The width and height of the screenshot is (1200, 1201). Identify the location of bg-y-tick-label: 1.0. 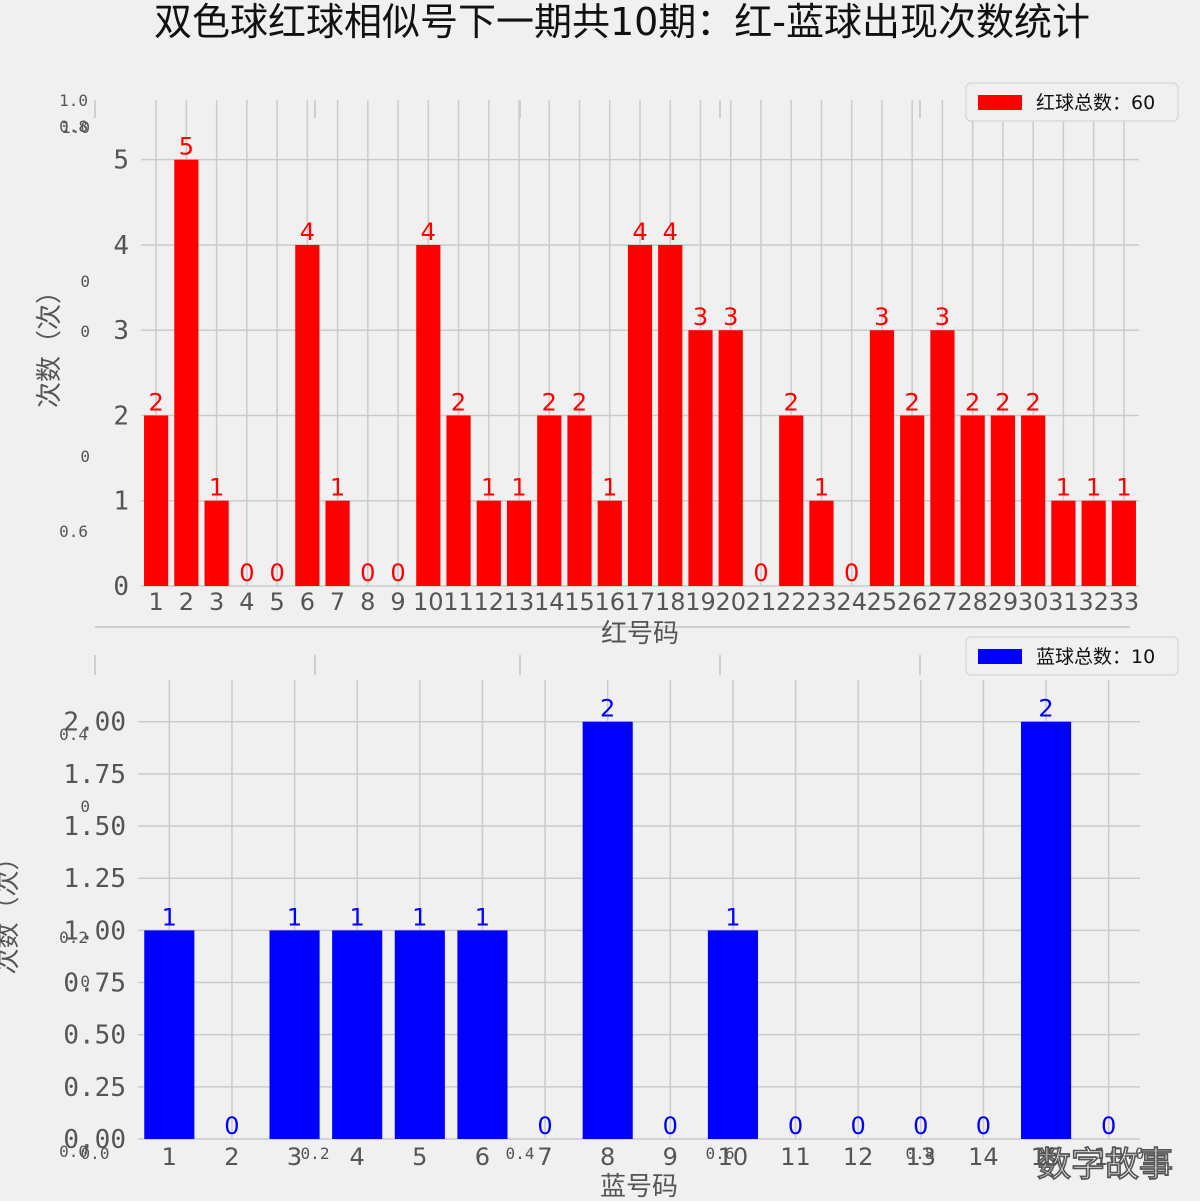
(73, 100).